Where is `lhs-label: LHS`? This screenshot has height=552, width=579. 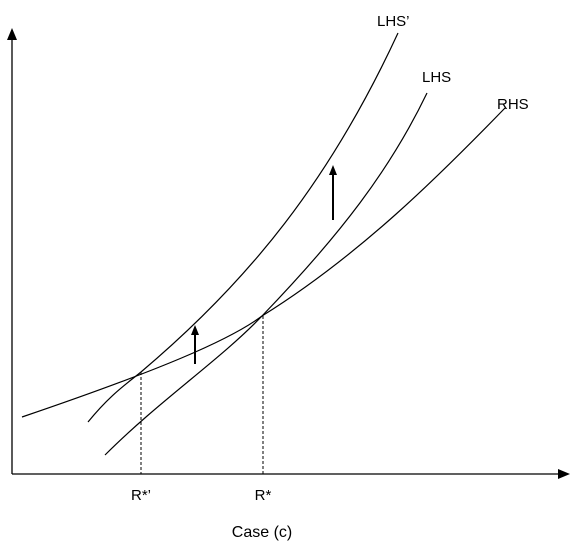
lhs-label: LHS is located at coordinates (436, 77).